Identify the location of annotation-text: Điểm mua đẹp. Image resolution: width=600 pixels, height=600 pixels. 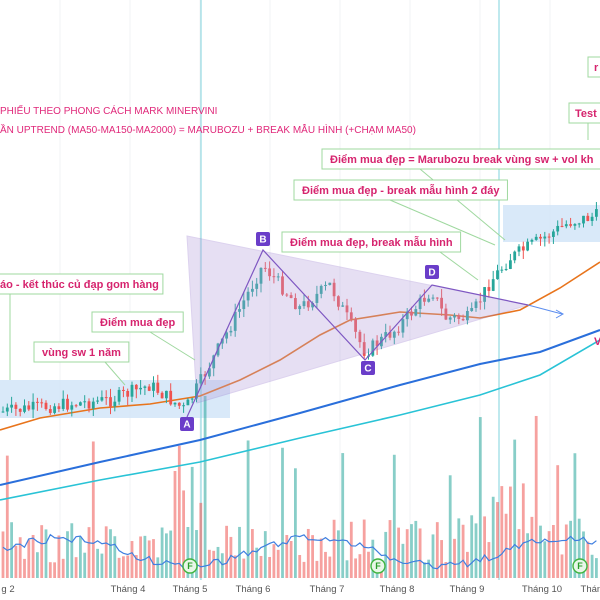
(137, 323).